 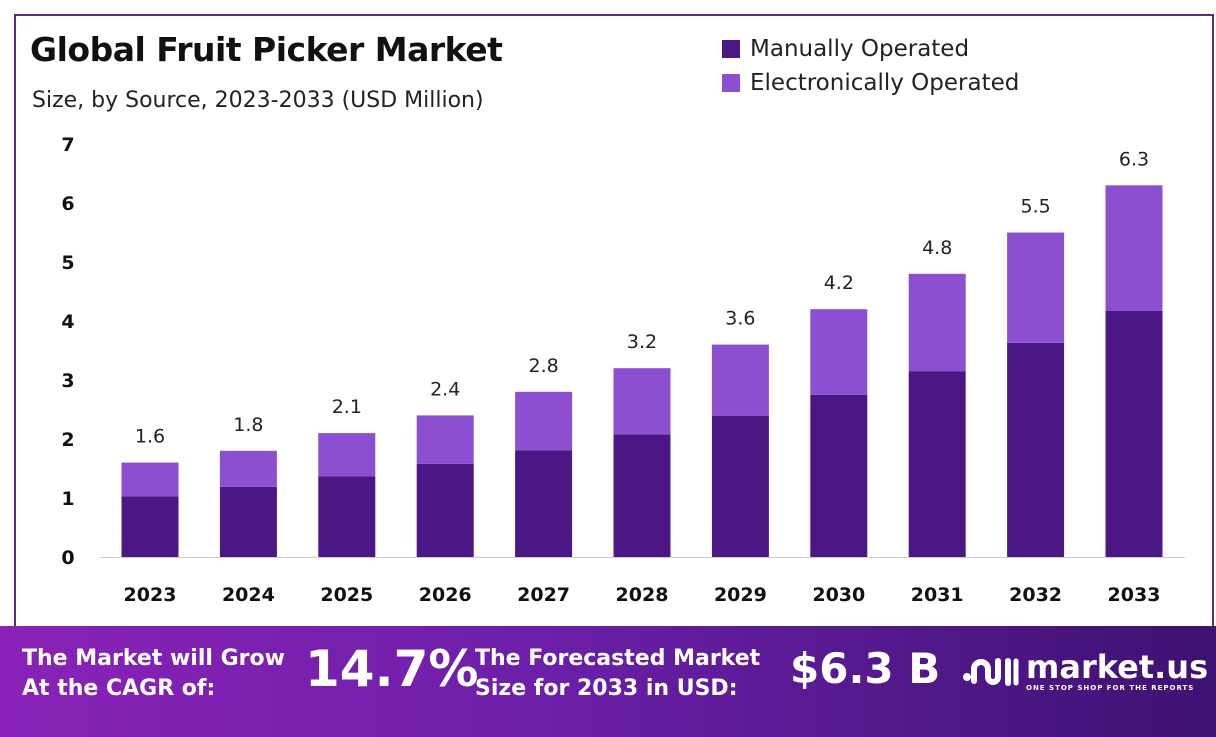 What do you see at coordinates (1117, 667) in the screenshot?
I see `brand-name: market.us` at bounding box center [1117, 667].